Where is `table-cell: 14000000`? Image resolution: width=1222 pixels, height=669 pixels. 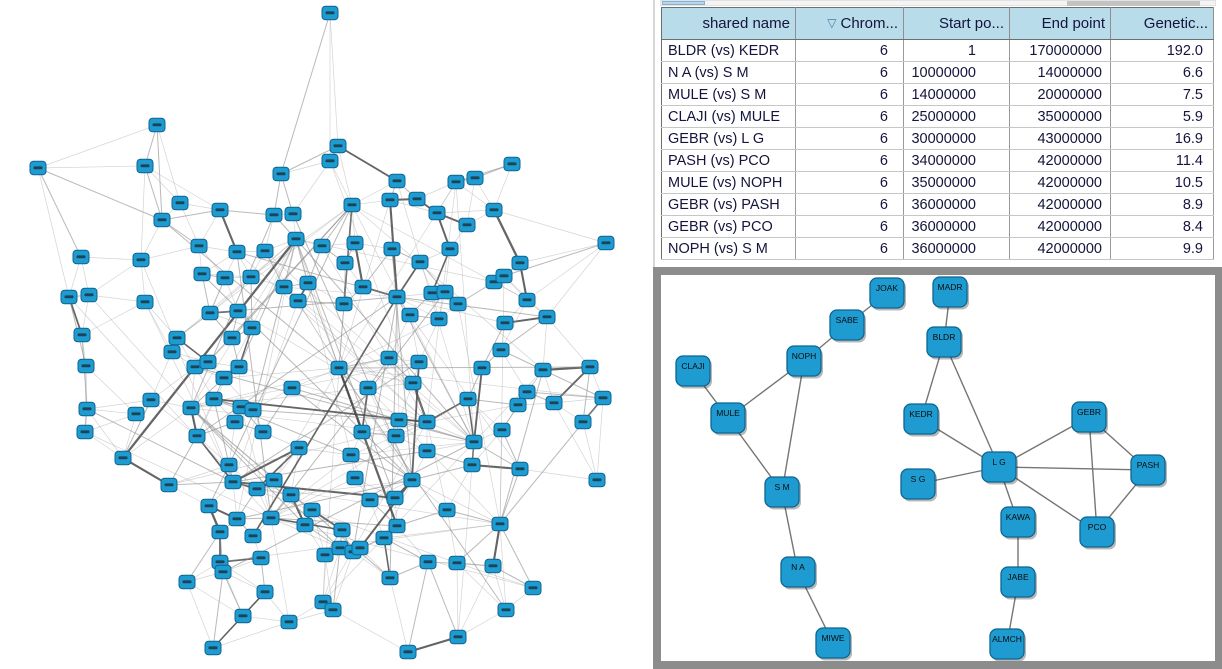
table-cell: 14000000 is located at coordinates (956, 94).